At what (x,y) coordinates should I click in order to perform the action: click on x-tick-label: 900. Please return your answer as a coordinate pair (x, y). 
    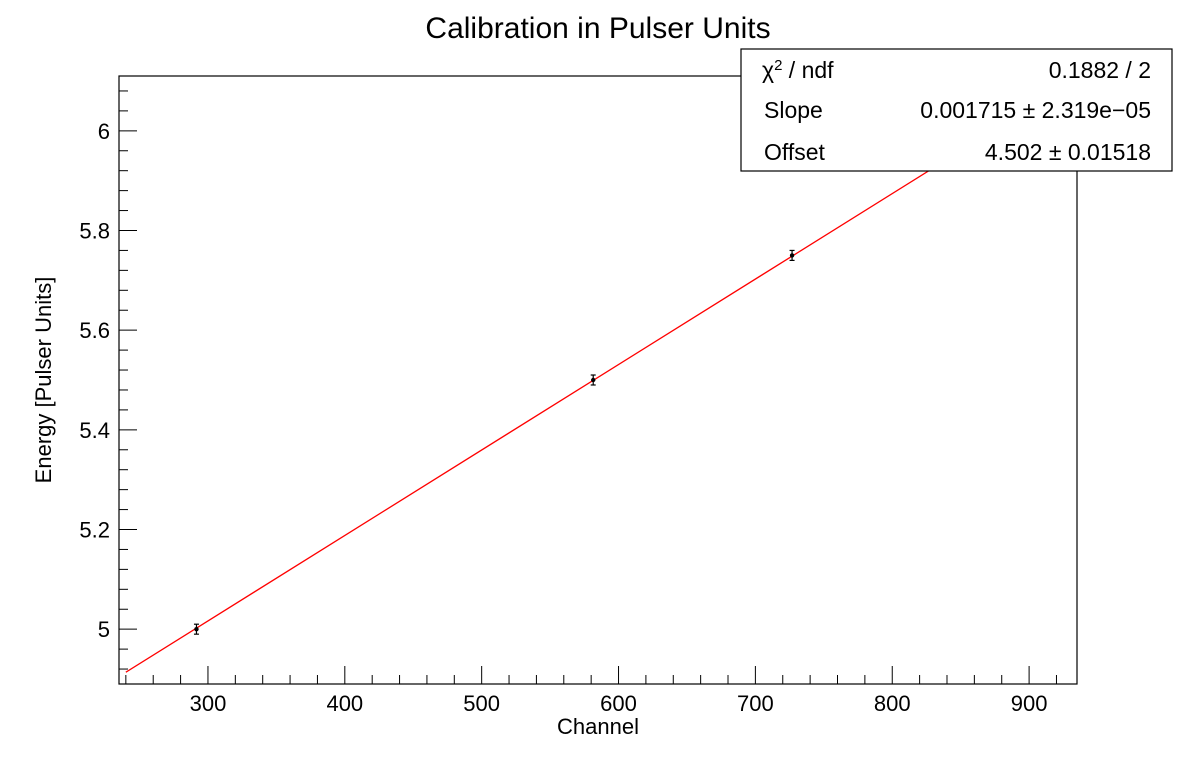
    Looking at the image, I should click on (1029, 703).